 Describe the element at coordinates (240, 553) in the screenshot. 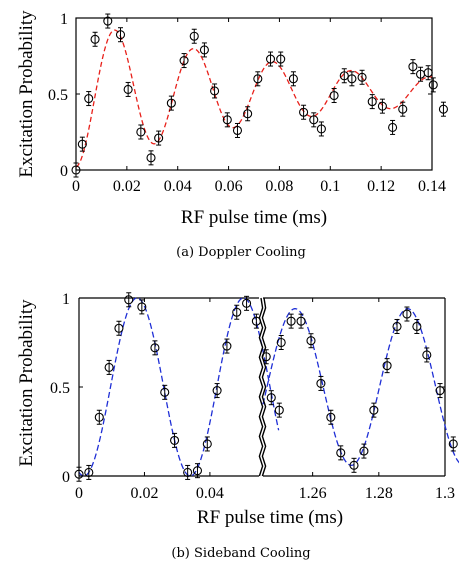

I see `panel-b-caption: (b) Sideband Cooling` at that location.